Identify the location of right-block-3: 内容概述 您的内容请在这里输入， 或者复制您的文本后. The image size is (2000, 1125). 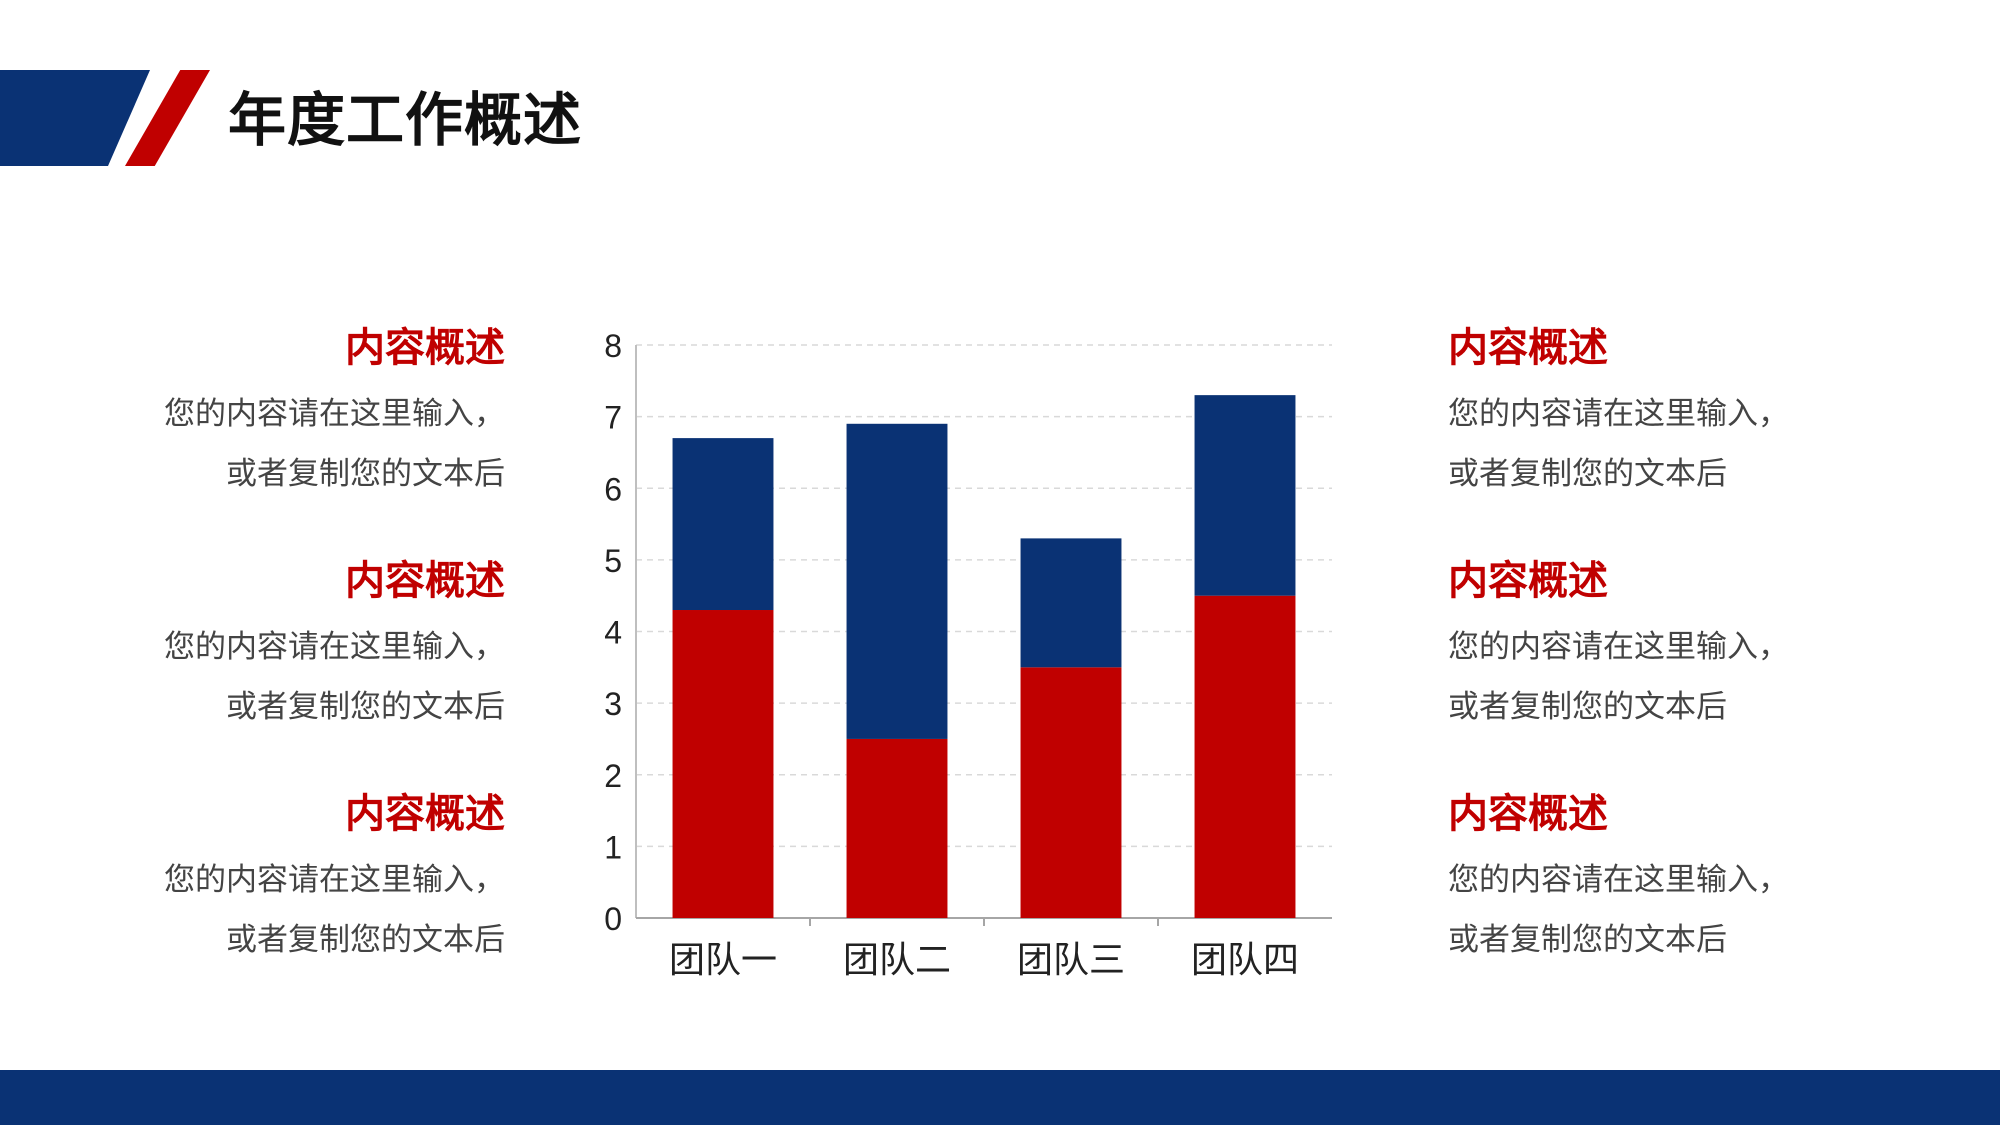
(1658, 879).